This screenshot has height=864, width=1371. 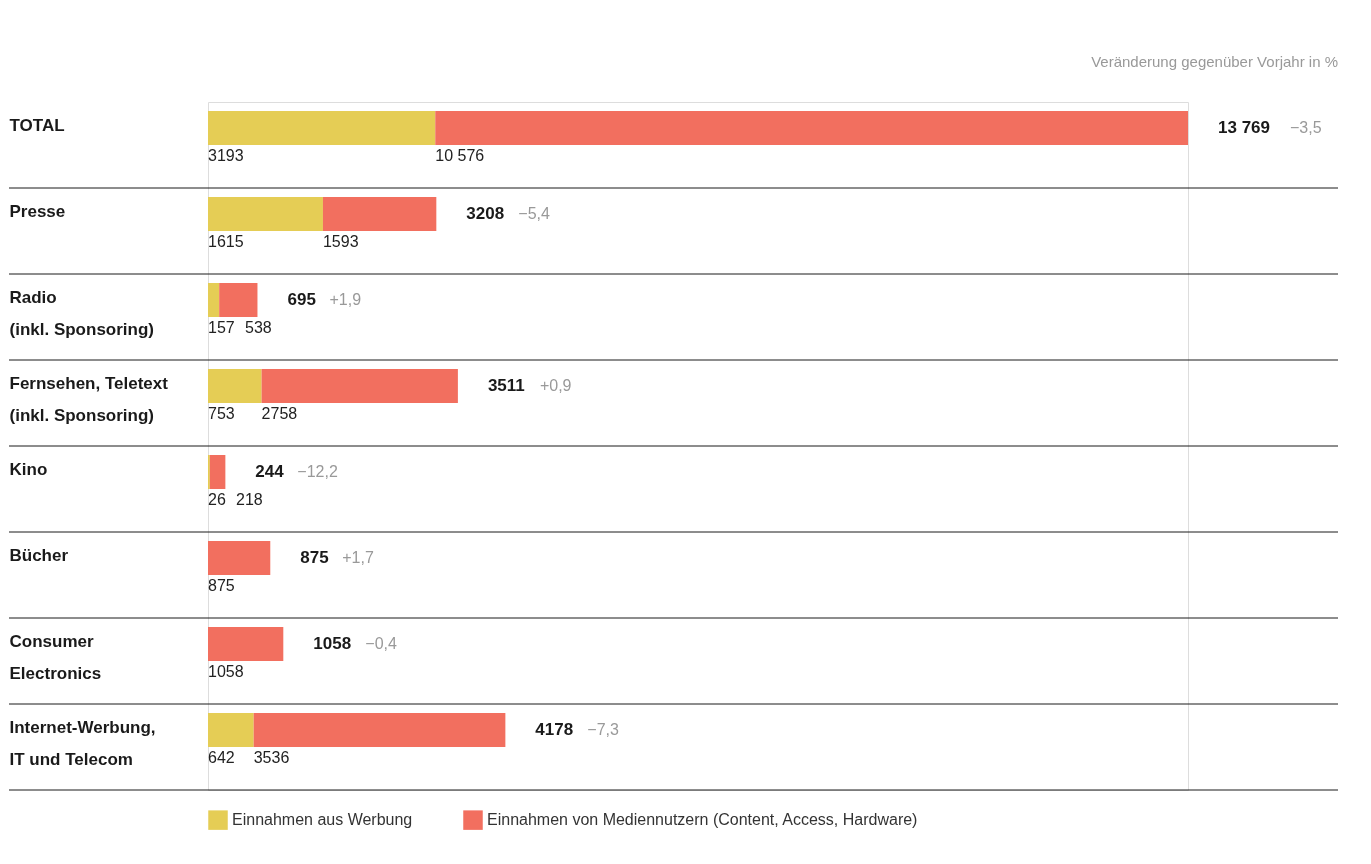 What do you see at coordinates (322, 820) in the screenshot?
I see `legend-label: Einnahmen aus Werbung` at bounding box center [322, 820].